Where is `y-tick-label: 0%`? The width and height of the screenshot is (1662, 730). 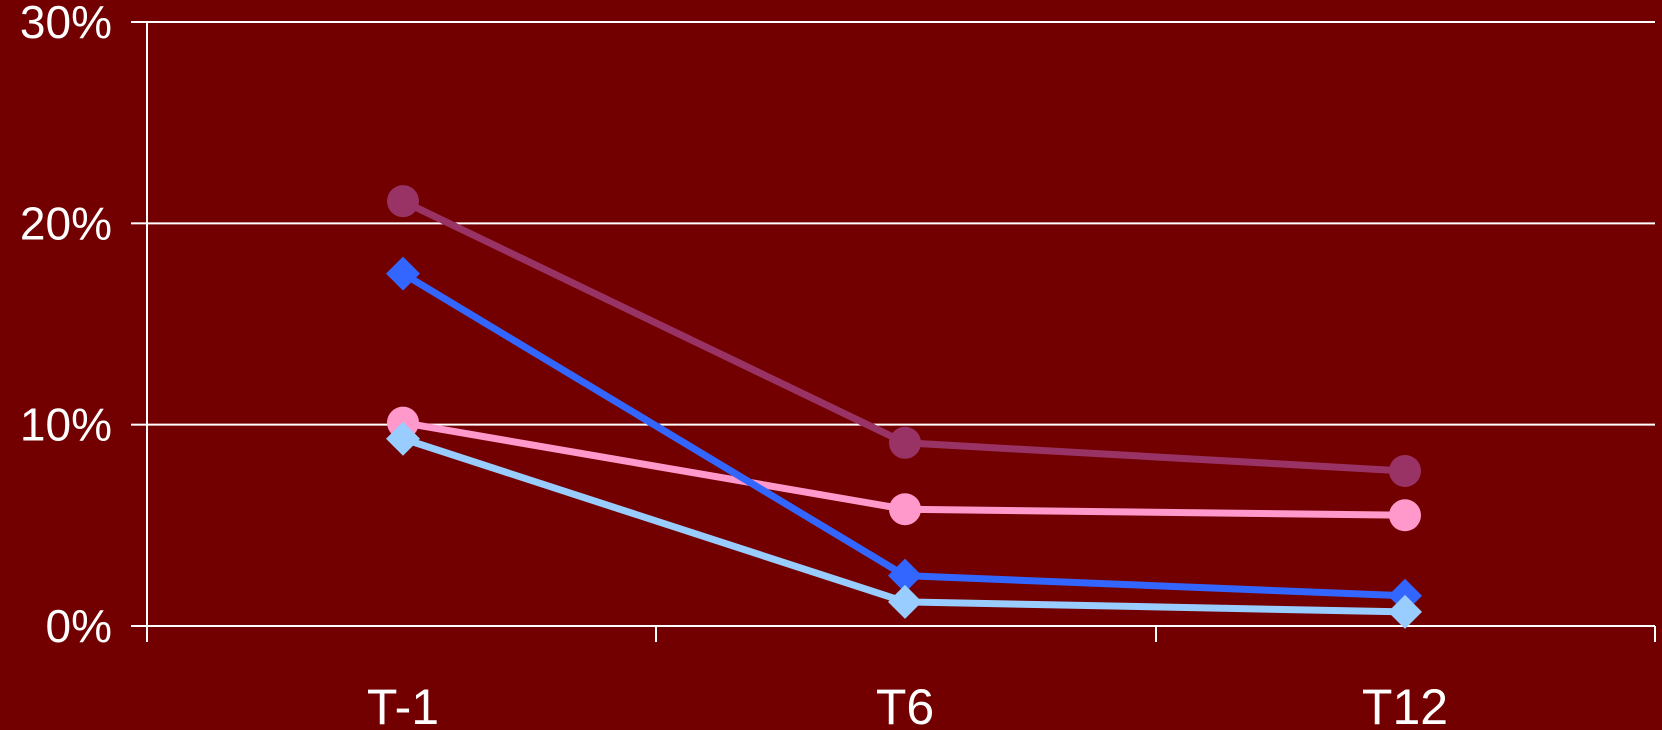
y-tick-label: 0% is located at coordinates (79, 626).